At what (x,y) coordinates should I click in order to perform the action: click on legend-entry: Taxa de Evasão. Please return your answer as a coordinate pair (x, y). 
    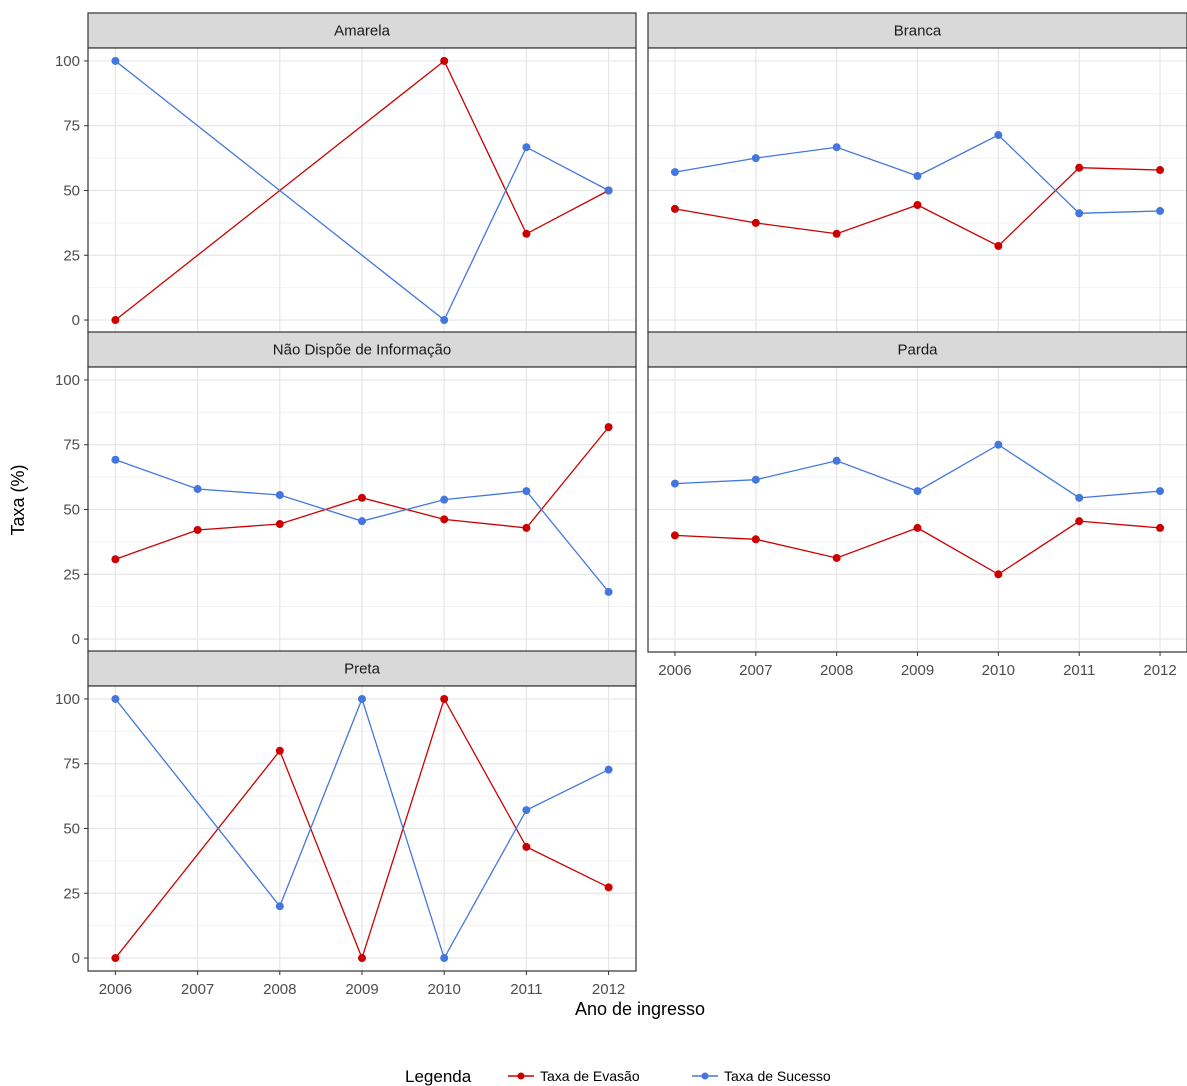
    Looking at the image, I should click on (574, 1076).